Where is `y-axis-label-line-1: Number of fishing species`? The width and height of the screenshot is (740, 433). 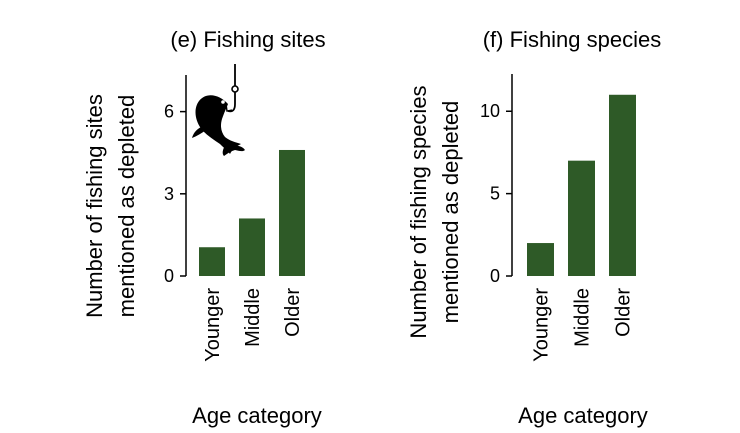
y-axis-label-line-1: Number of fishing species is located at coordinates (418, 211).